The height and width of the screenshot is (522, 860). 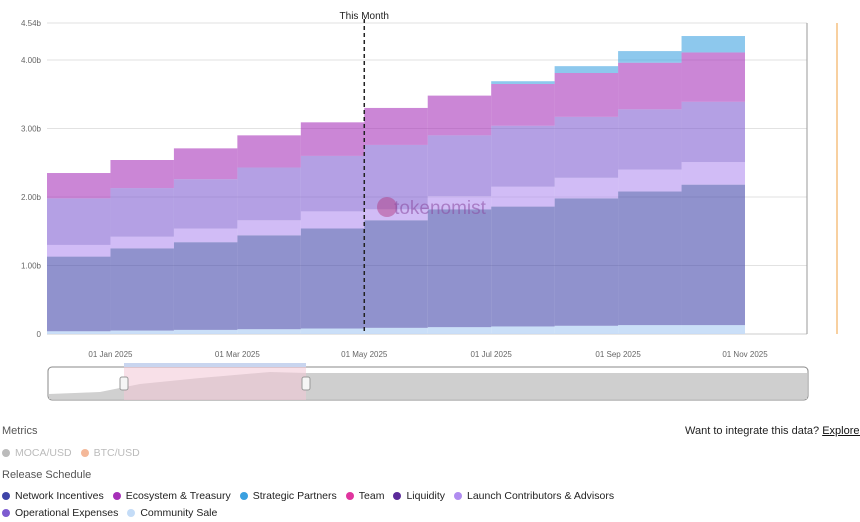 I want to click on integrate-link: Explore our API, so click(x=841, y=431).